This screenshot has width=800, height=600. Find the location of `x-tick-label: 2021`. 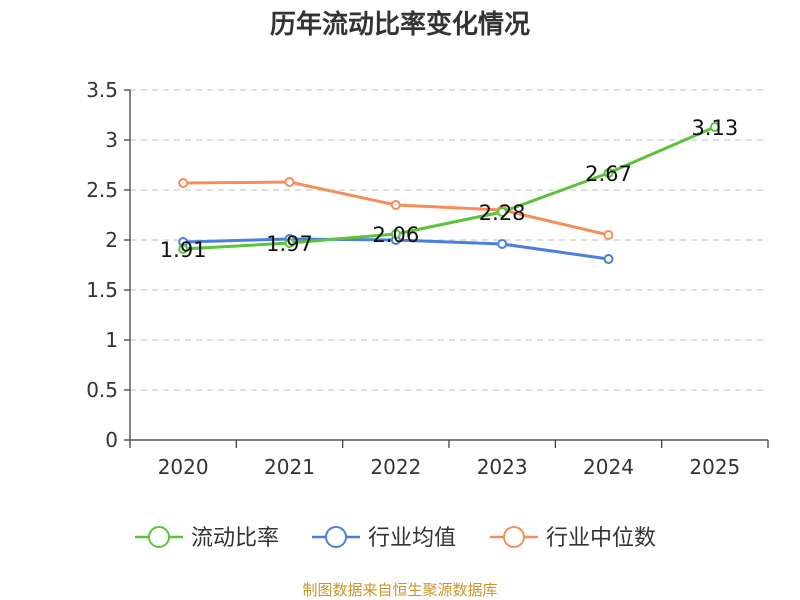

x-tick-label: 2021 is located at coordinates (289, 467).